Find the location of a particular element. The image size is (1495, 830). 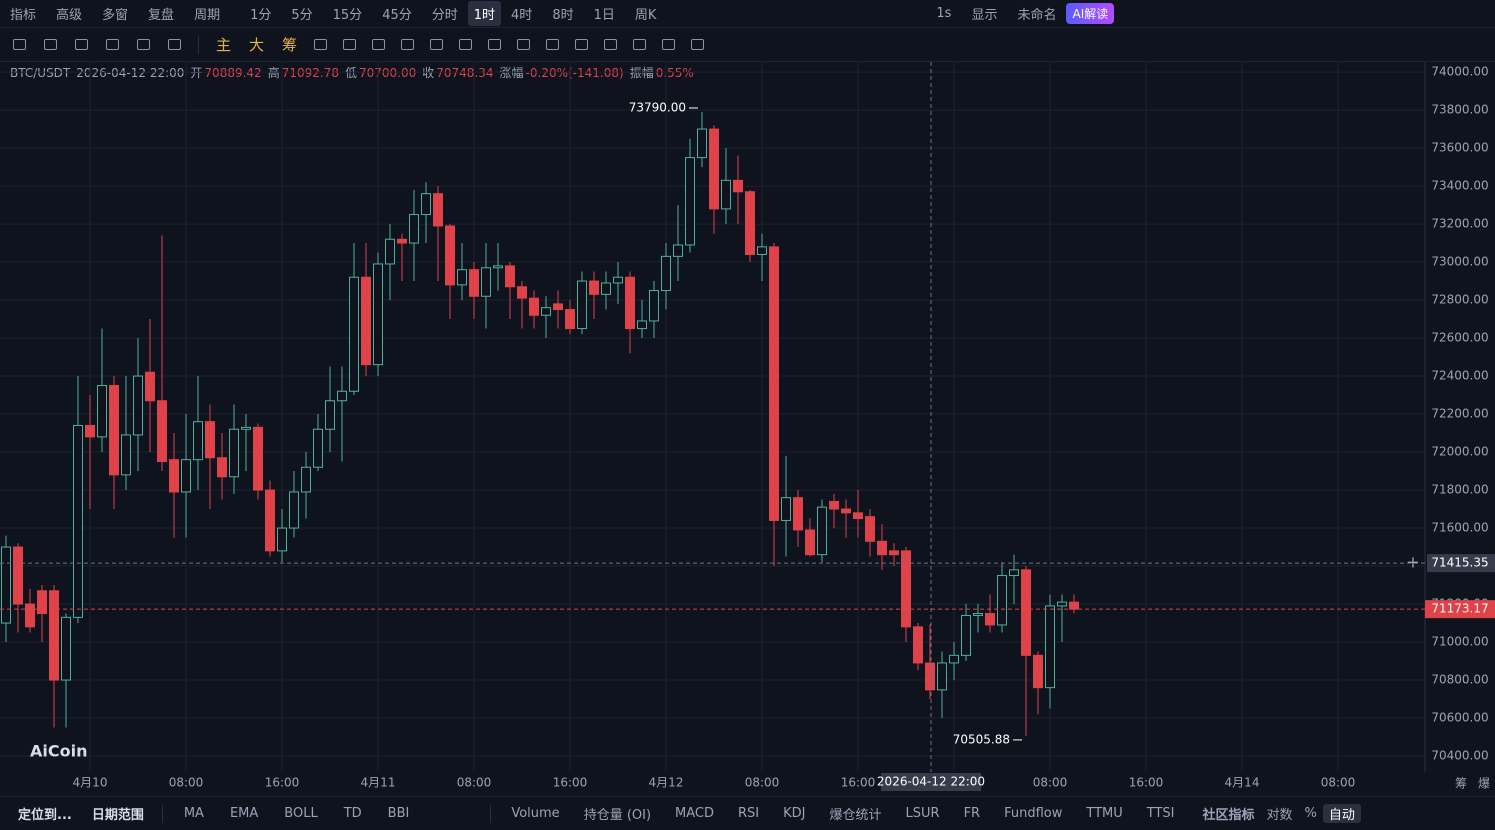

x-tick-label: 4月11 is located at coordinates (378, 783).